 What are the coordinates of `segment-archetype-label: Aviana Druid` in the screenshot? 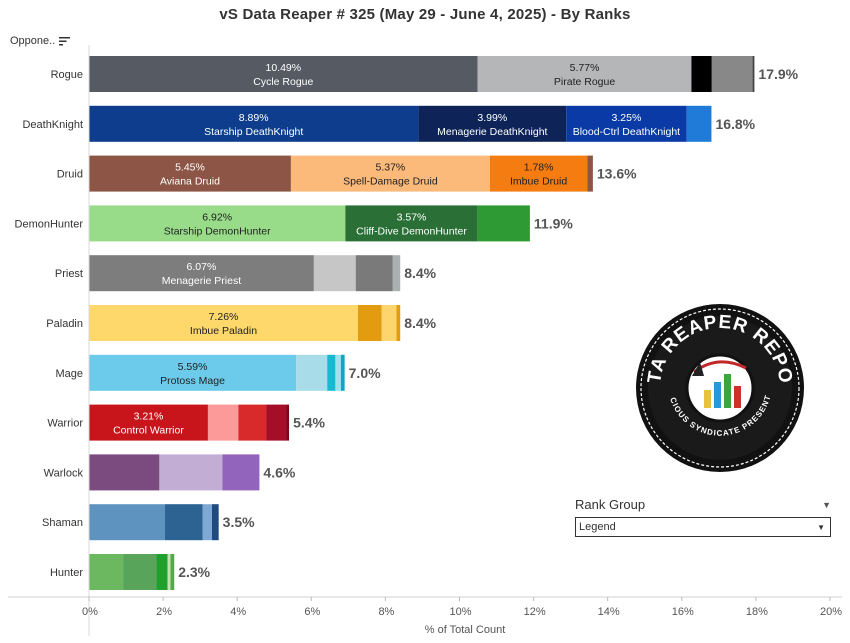 It's located at (190, 182).